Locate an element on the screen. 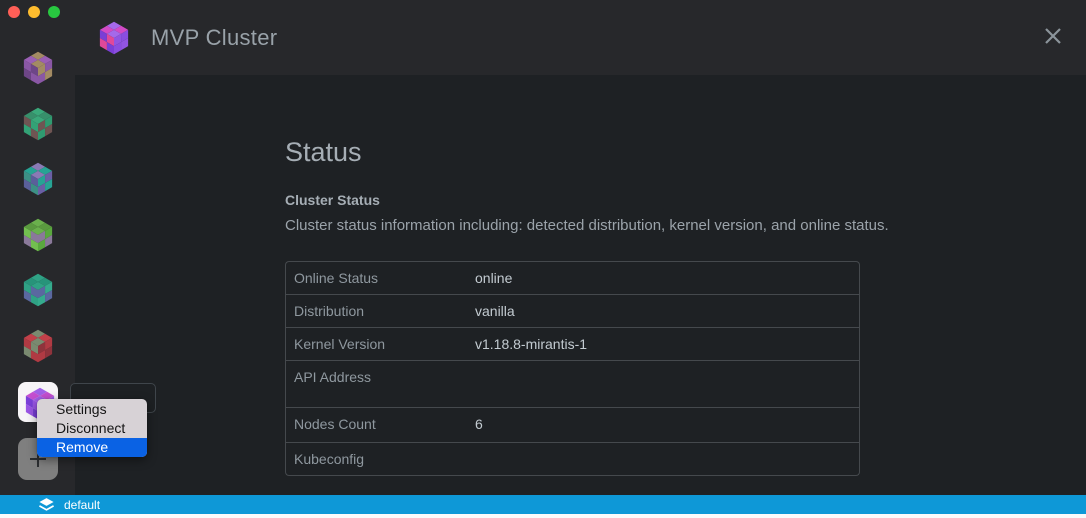 The width and height of the screenshot is (1086, 518). minimize-traffic-button is located at coordinates (34, 12).